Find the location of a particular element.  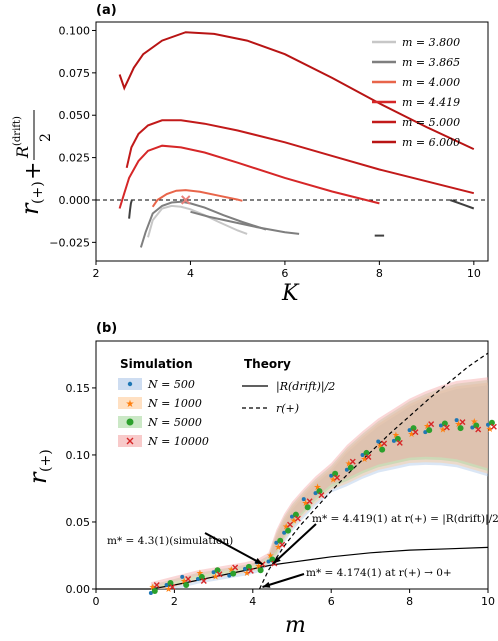

annotation-arrow is located at coordinates (294, 544).